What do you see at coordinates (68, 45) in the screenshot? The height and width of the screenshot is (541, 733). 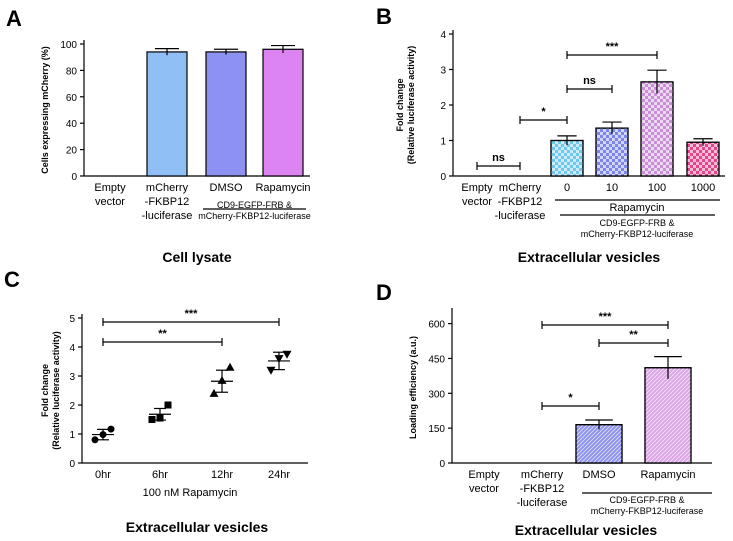 I see `y-tick-label: 100` at bounding box center [68, 45].